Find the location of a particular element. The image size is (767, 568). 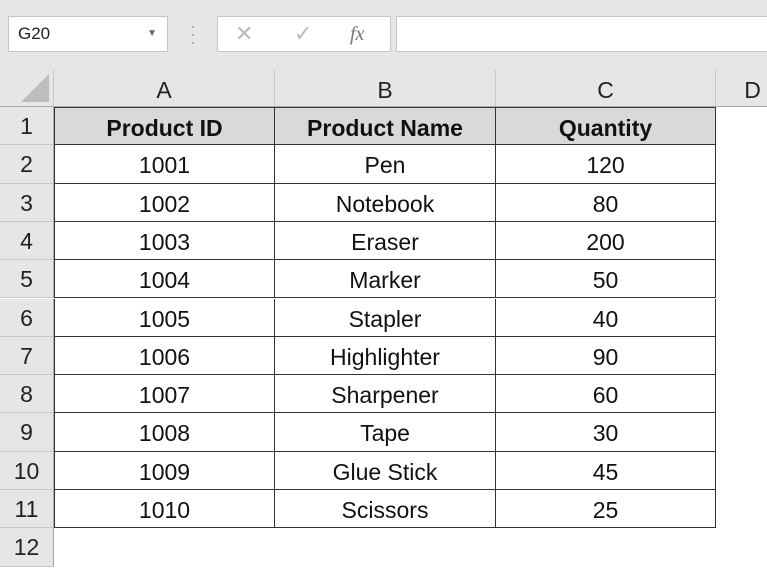

table-cell: 45 is located at coordinates (606, 470).